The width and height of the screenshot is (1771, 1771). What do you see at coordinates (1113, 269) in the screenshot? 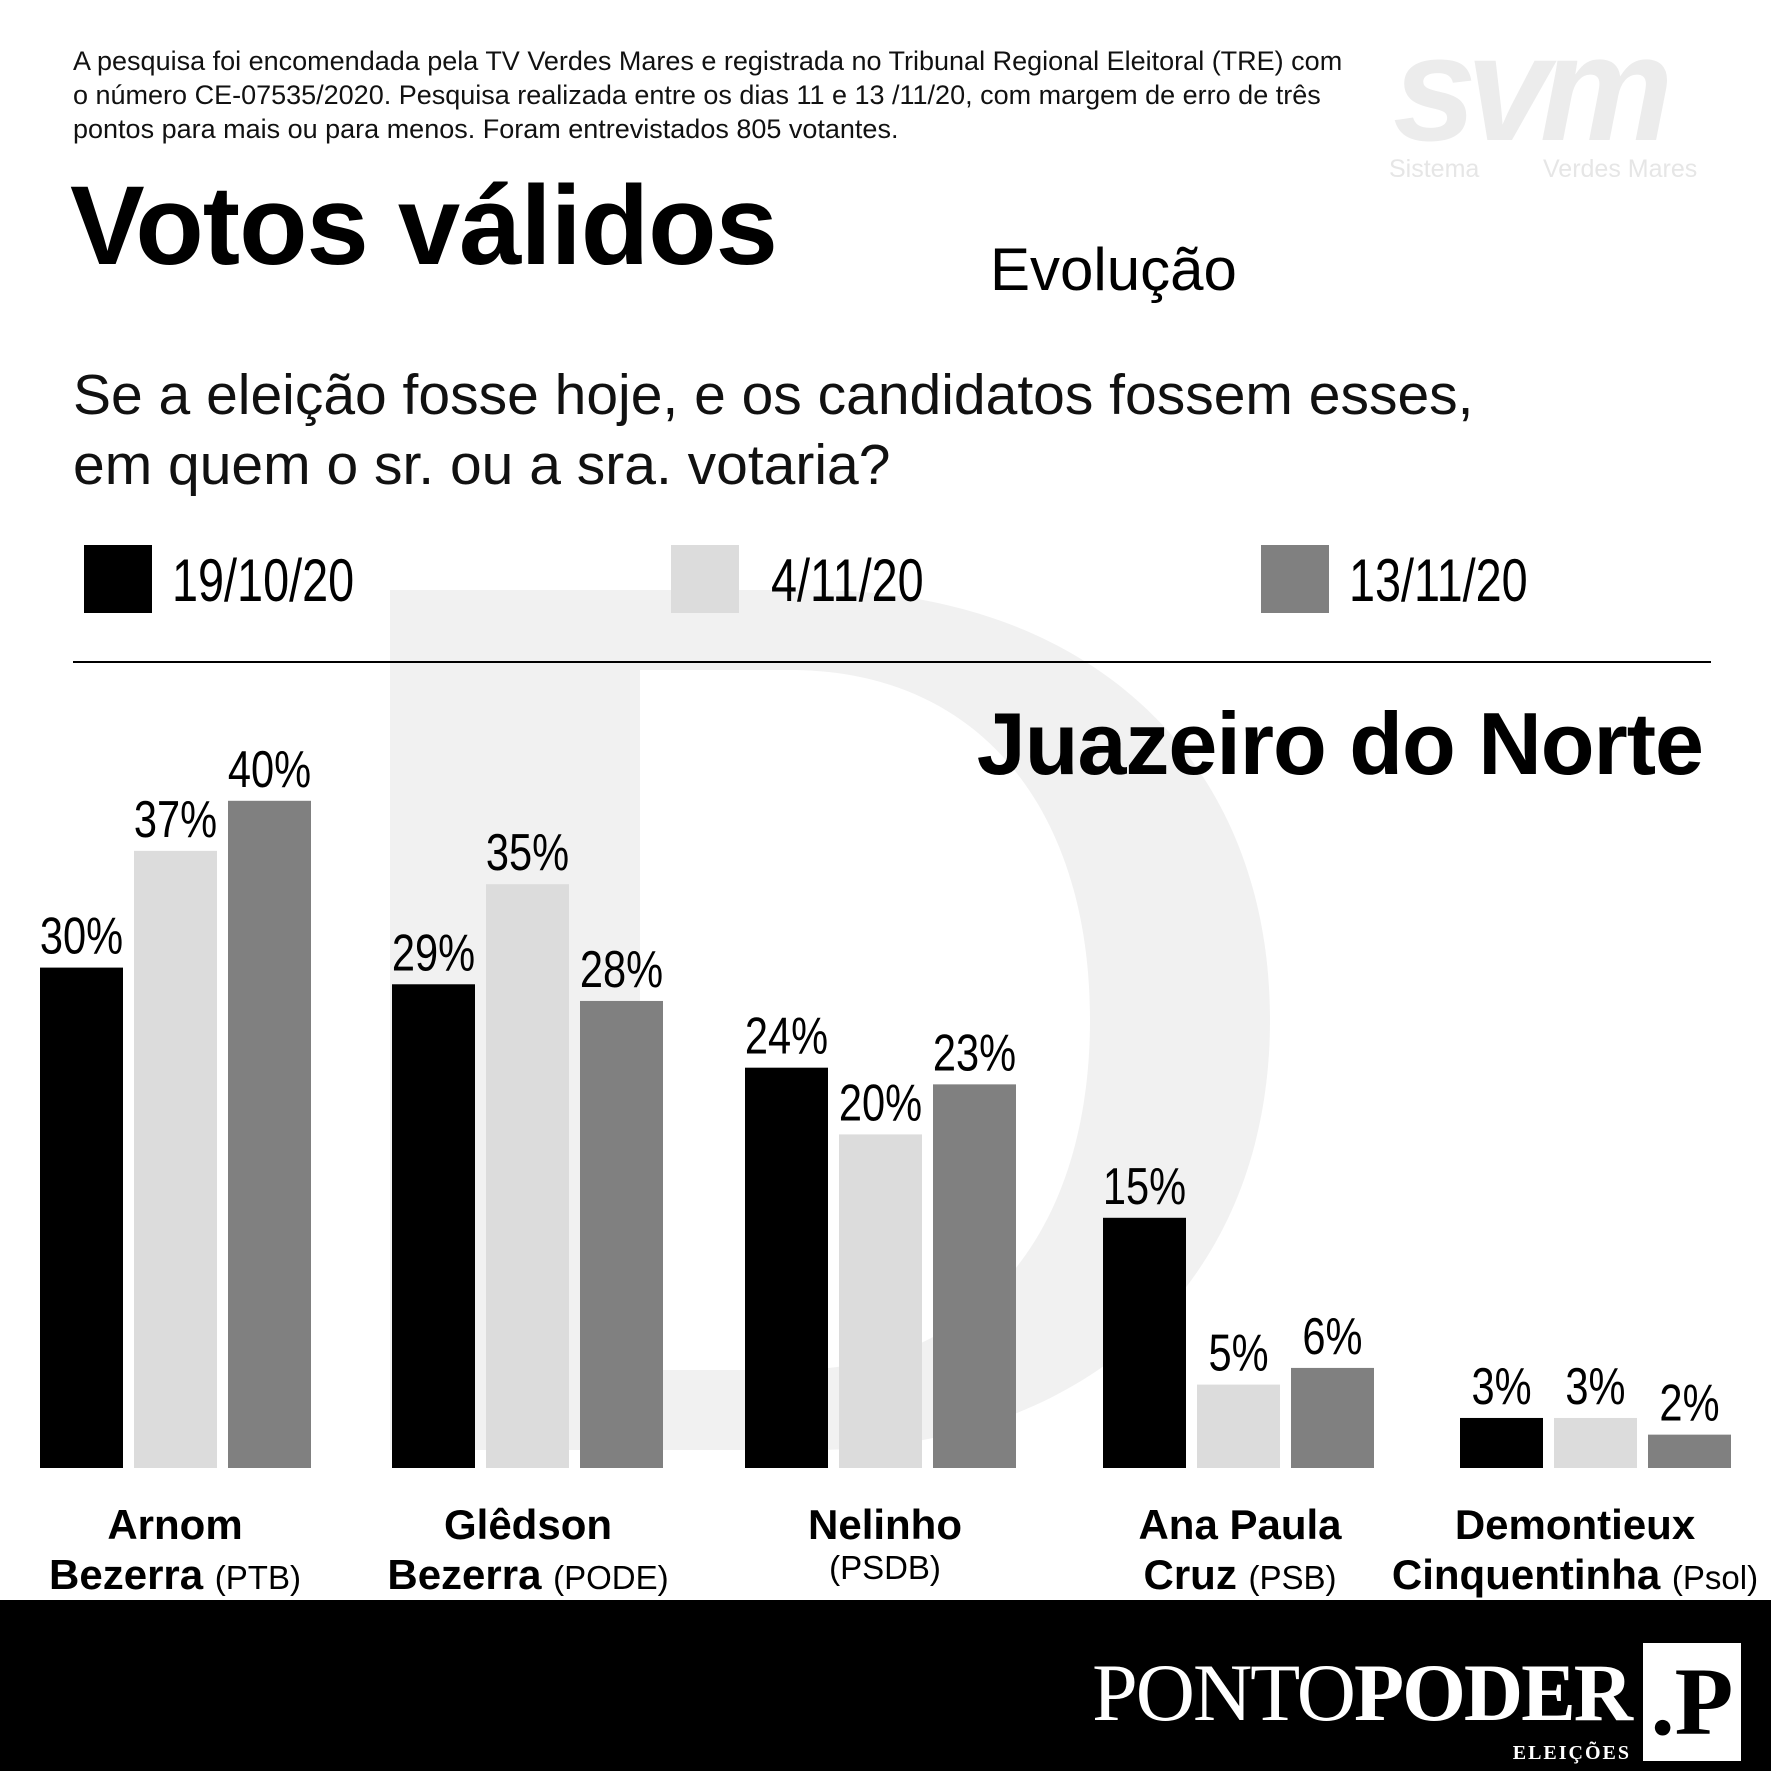
I see `chart-subtitle: Evolução` at bounding box center [1113, 269].